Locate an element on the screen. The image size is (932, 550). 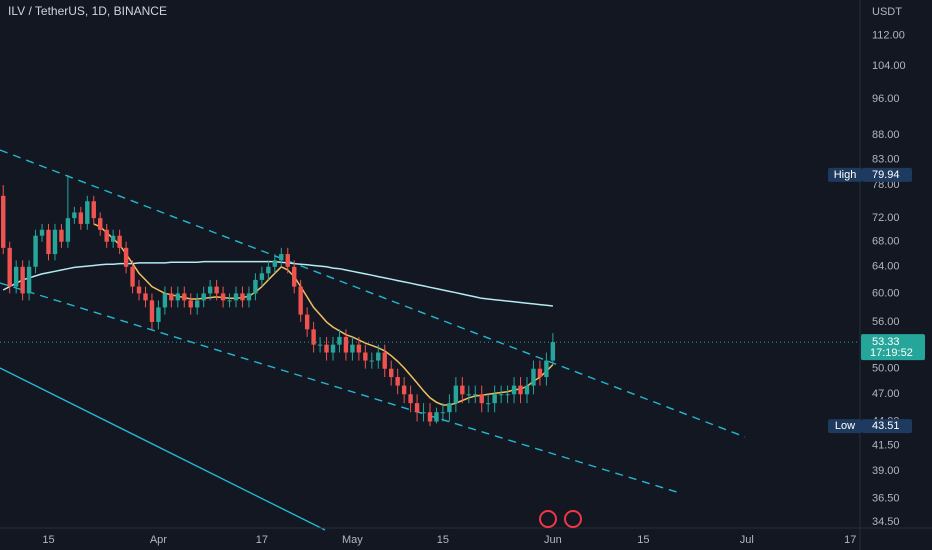
x-tick-label: Apr is located at coordinates (158, 540).